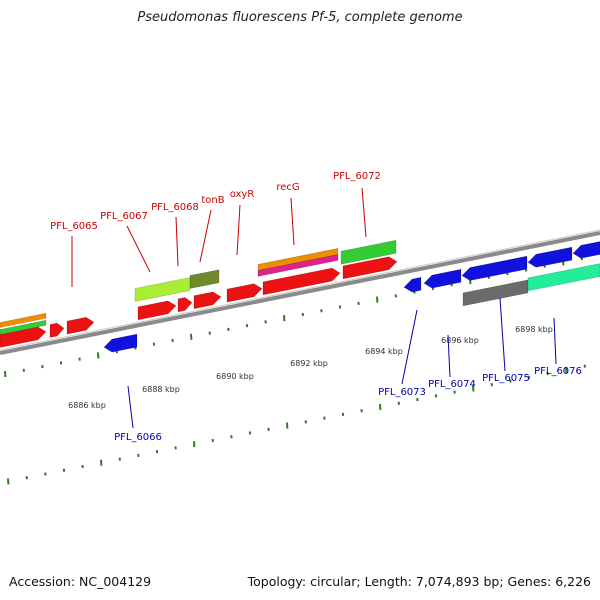 This screenshot has width=600, height=600. I want to click on accession-label: Accession: NC_004129, so click(80, 581).